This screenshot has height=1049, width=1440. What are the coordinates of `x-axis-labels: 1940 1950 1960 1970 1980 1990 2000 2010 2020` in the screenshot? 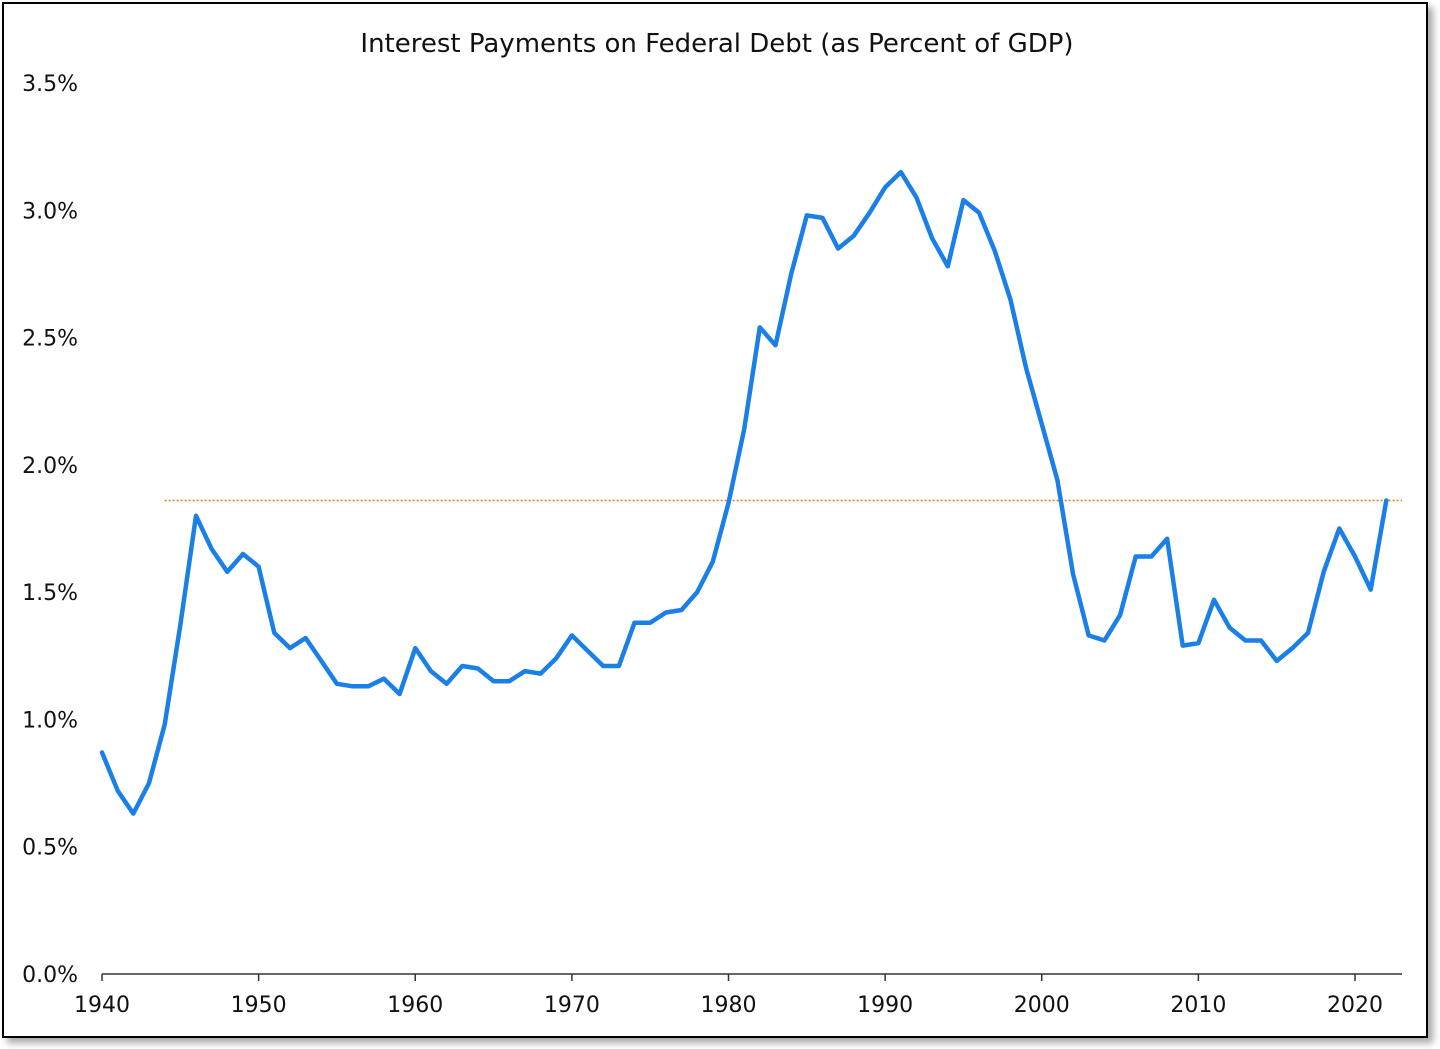 It's located at (728, 1005).